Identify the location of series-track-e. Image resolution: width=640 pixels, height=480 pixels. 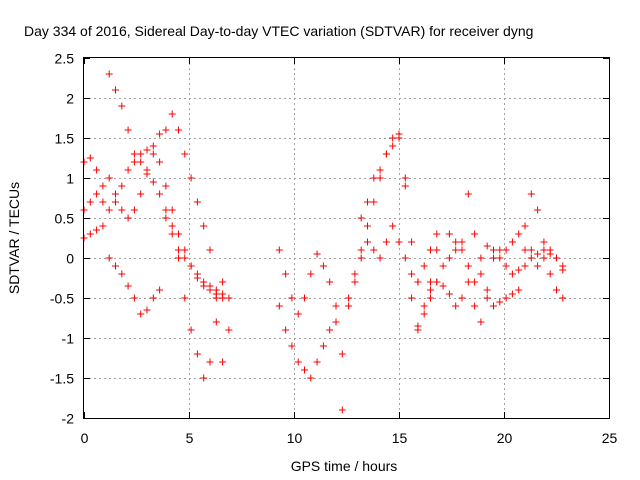
(358, 256).